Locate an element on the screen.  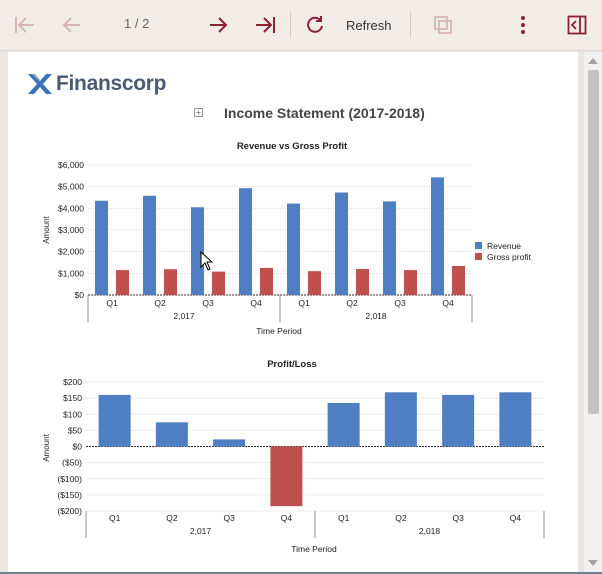
legend-swatch-gross-profit is located at coordinates (478, 256).